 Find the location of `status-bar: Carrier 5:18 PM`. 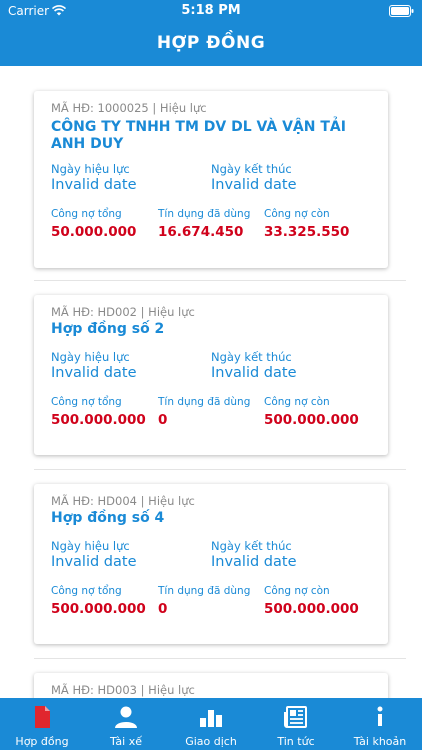

status-bar: Carrier 5:18 PM is located at coordinates (211, 11).